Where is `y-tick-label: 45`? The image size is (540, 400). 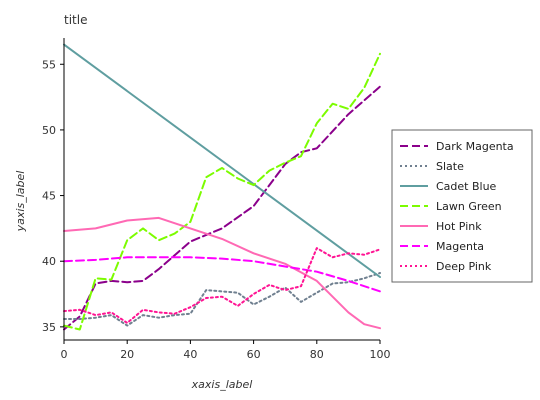
y-tick-label: 45 is located at coordinates (49, 196).